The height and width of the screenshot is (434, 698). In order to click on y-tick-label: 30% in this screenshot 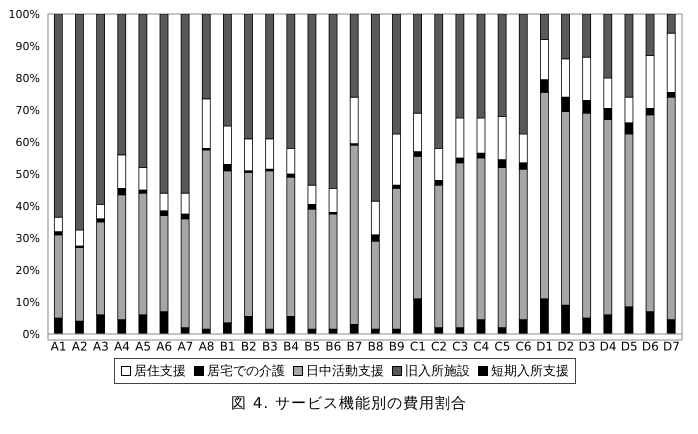, I will do `click(28, 238)`.